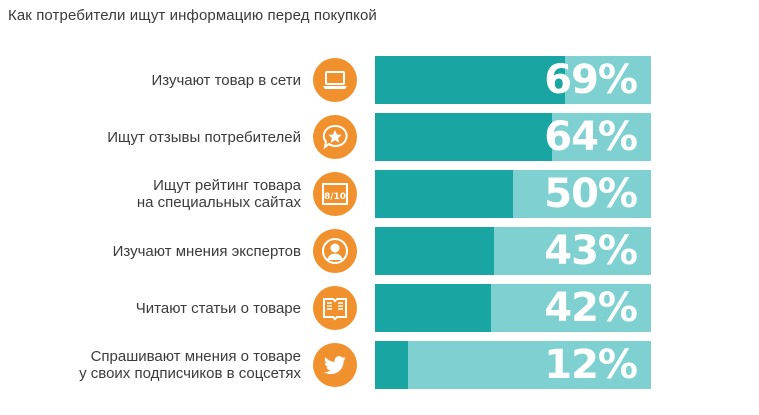  Describe the element at coordinates (206, 251) in the screenshot. I see `category-label-line: Изучают мнения экспертов` at that location.